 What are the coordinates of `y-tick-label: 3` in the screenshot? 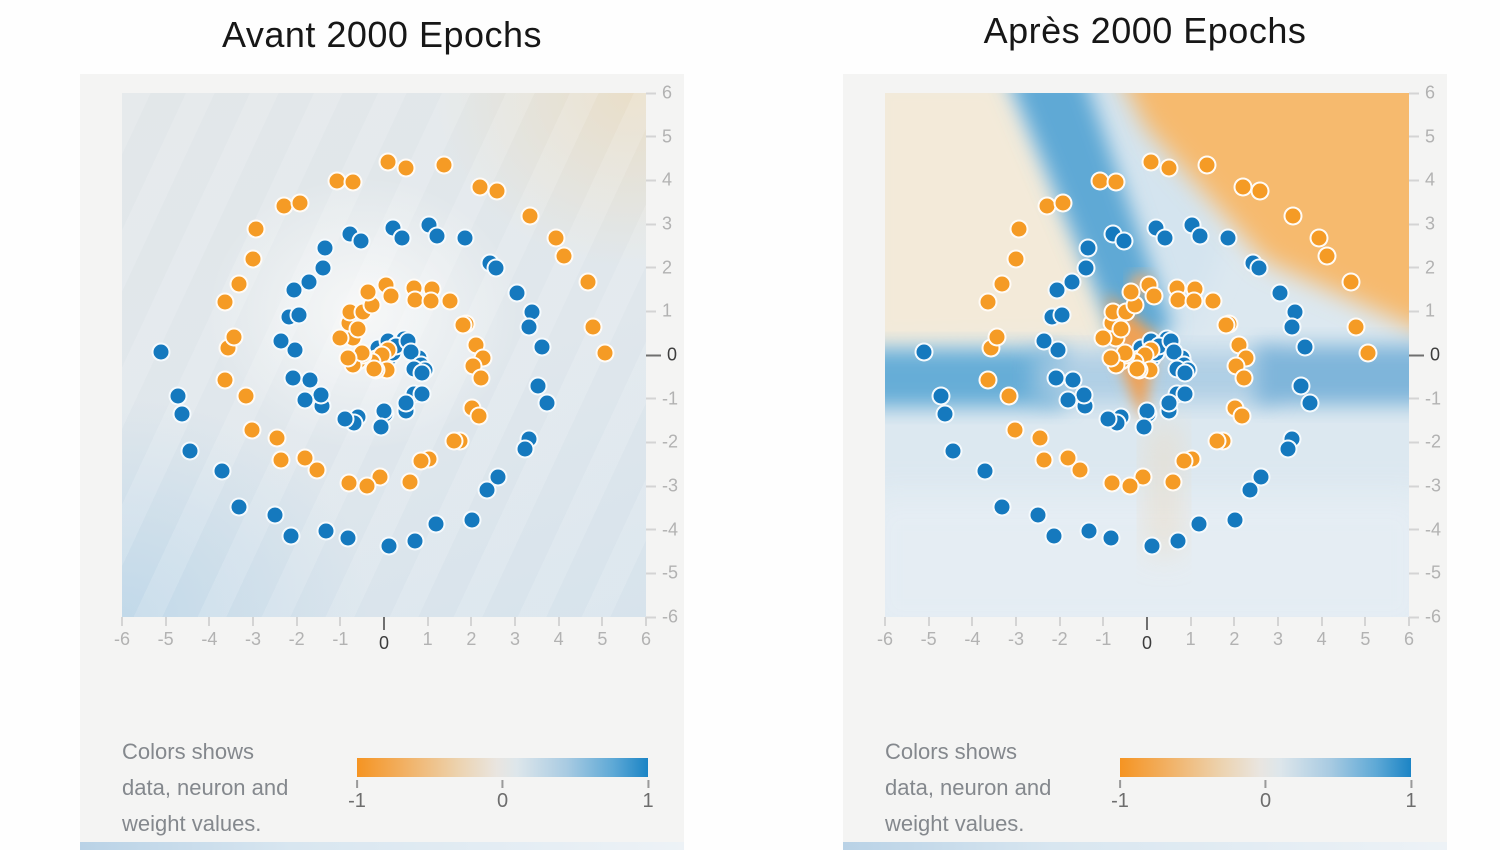 It's located at (659, 224).